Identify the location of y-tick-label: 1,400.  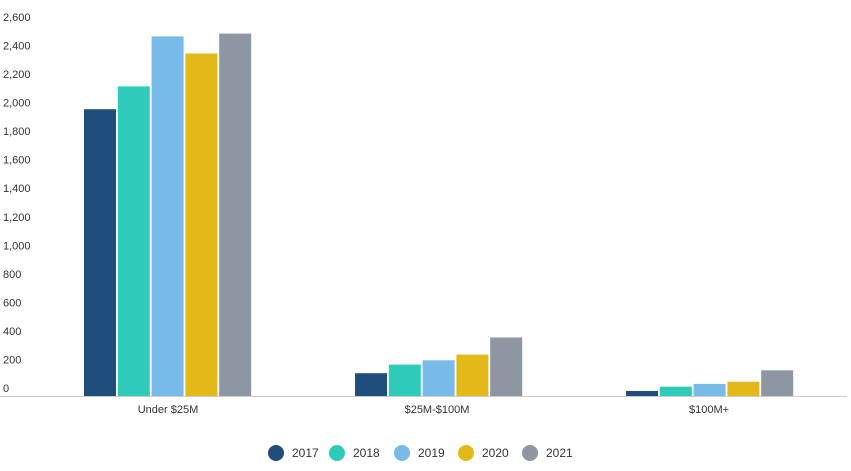
(17, 189).